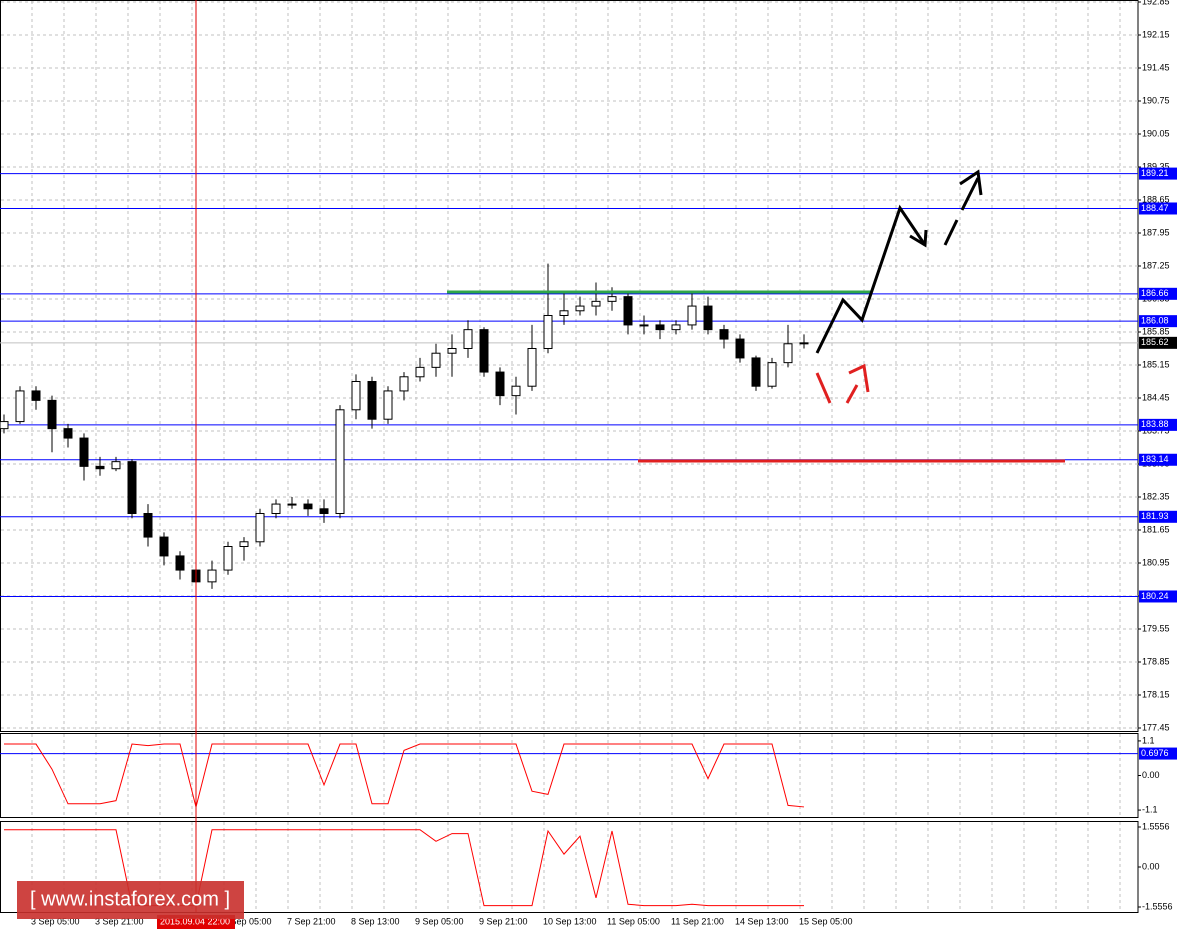 The width and height of the screenshot is (1179, 932). Describe the element at coordinates (1156, 826) in the screenshot. I see `y-tick-label: 1.5556` at that location.